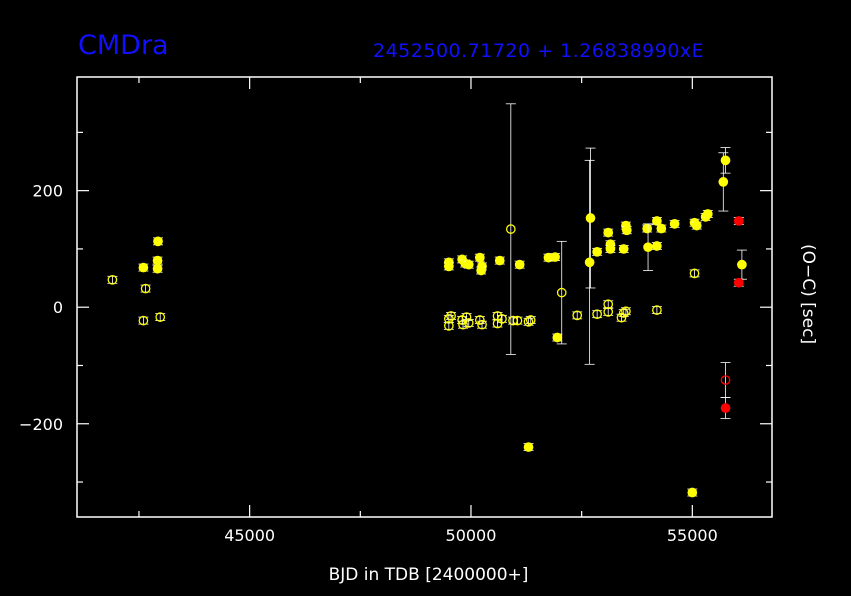 This screenshot has height=596, width=851. I want to click on y-tick-label: −200, so click(41, 424).